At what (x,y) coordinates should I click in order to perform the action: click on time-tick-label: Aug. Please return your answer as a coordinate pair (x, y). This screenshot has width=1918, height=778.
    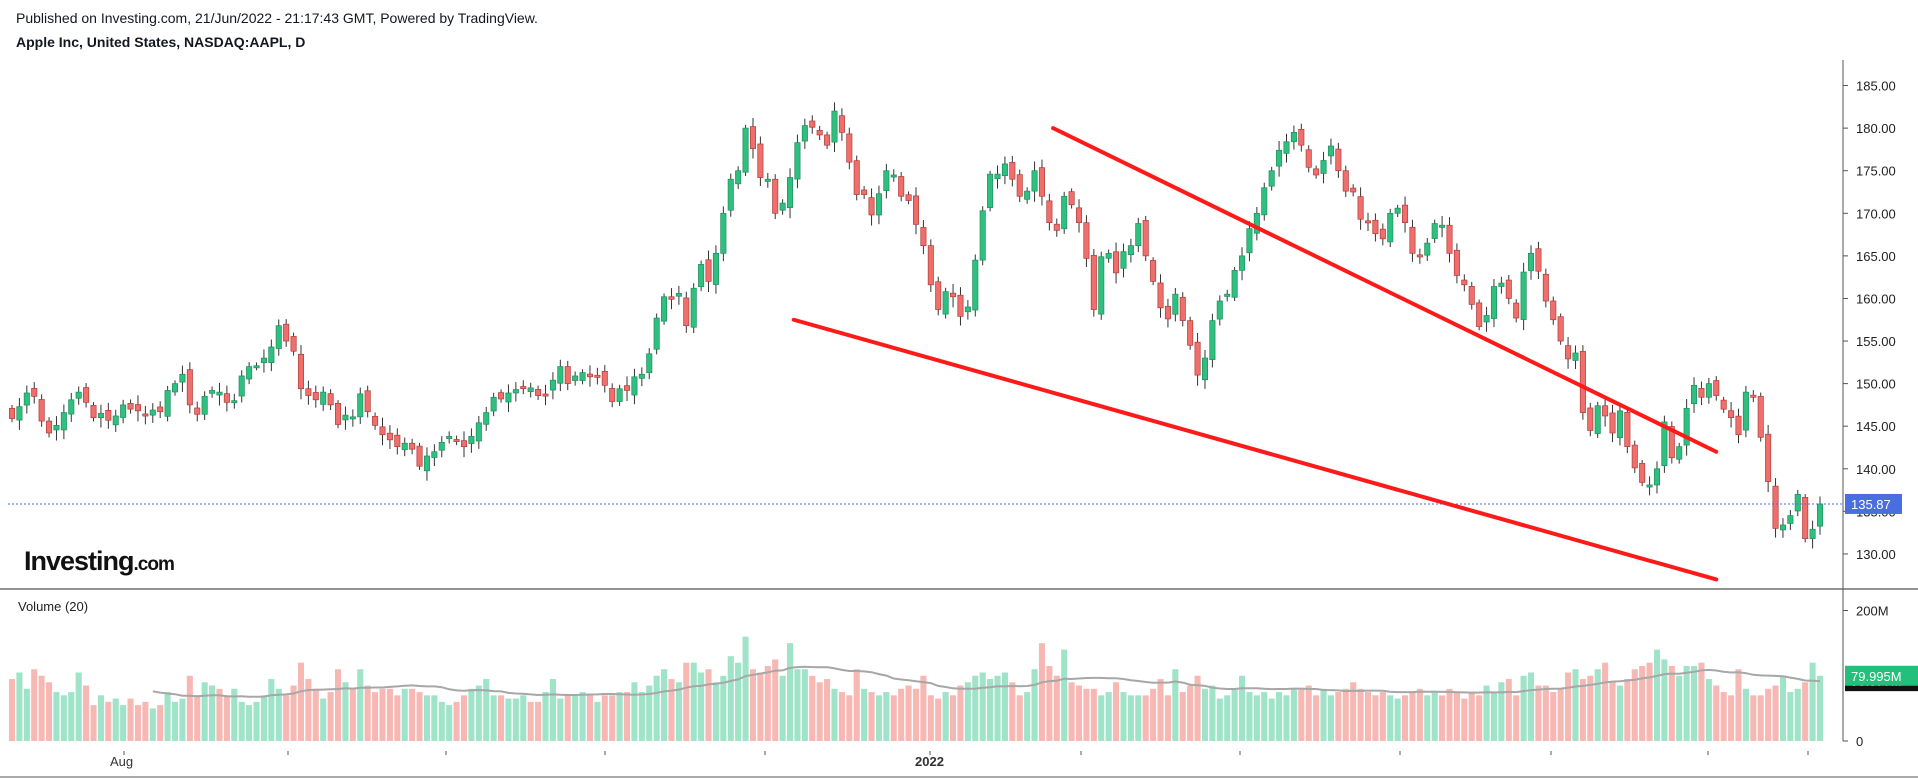
    Looking at the image, I should click on (121, 761).